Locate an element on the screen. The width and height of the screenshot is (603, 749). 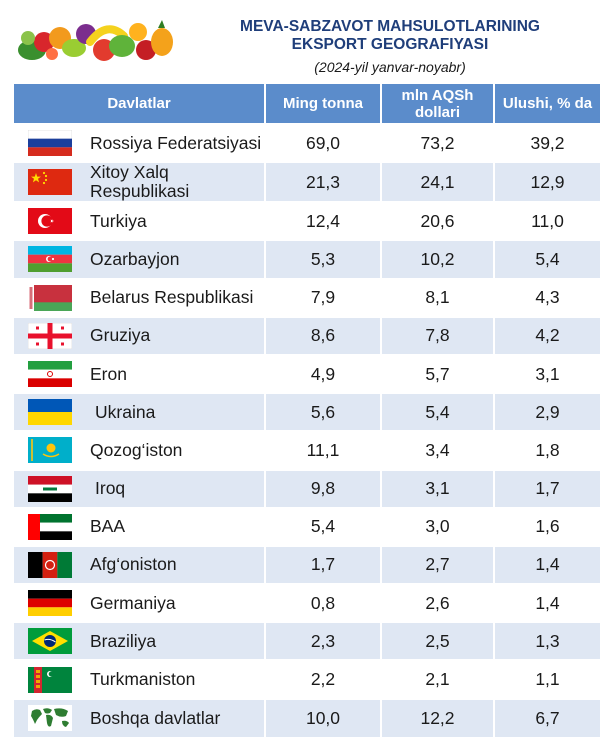
table-row: Iroq 9,8 3,1 1,7 is located at coordinates (307, 488).